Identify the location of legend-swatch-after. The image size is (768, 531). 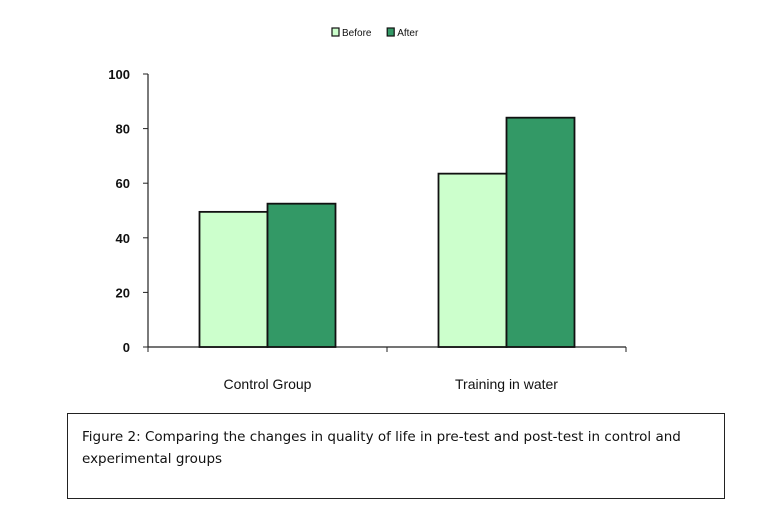
(390, 32).